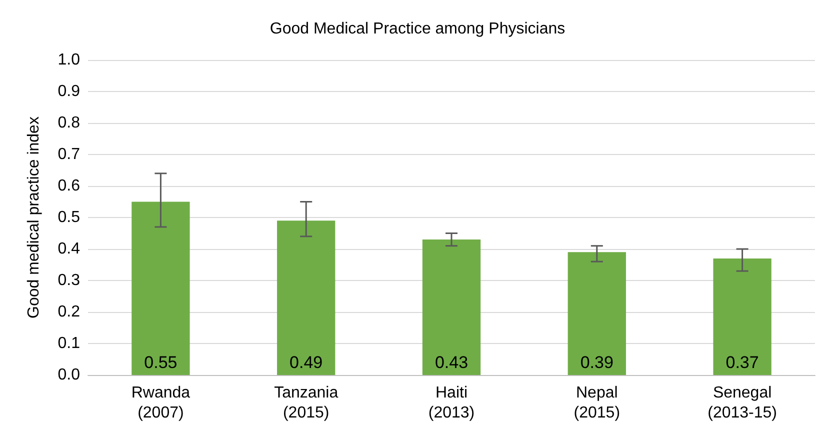 The image size is (835, 443). I want to click on y-tick-label: 0.0, so click(69, 375).